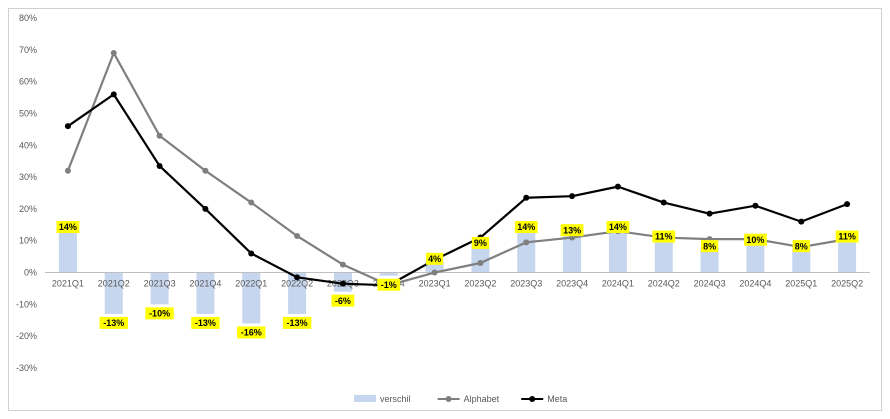 This screenshot has width=890, height=419. I want to click on y-axis: 80% 70% 60% 50% 40% 30% 20% 10% 0% -10% -20% -30%, so click(26, 193).